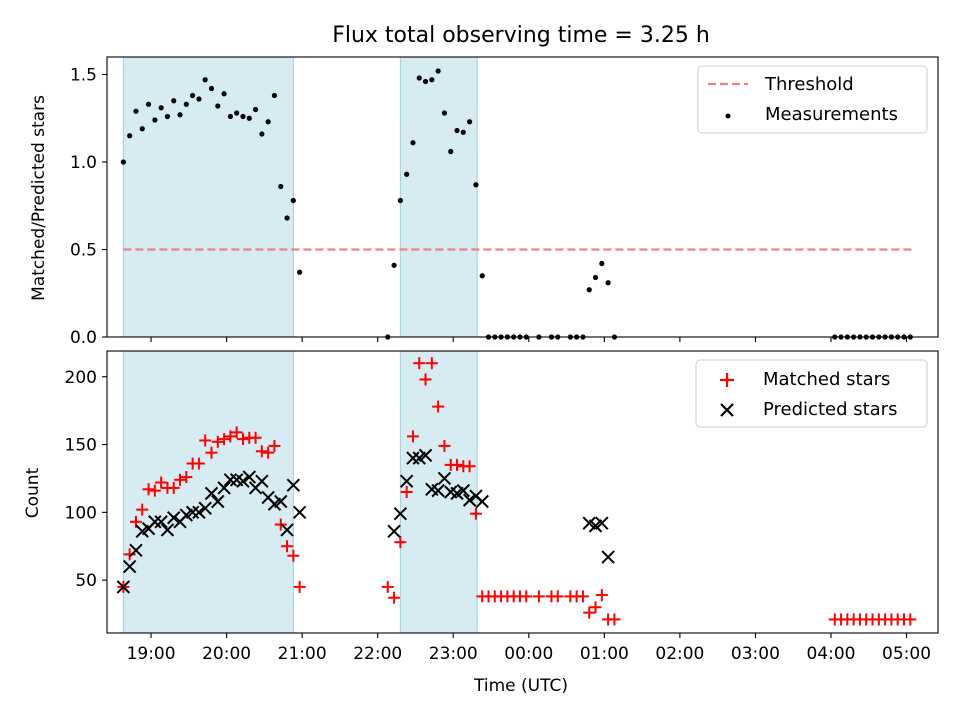 This screenshot has width=960, height=720. I want to click on legend-predicted-swatch, so click(727, 410).